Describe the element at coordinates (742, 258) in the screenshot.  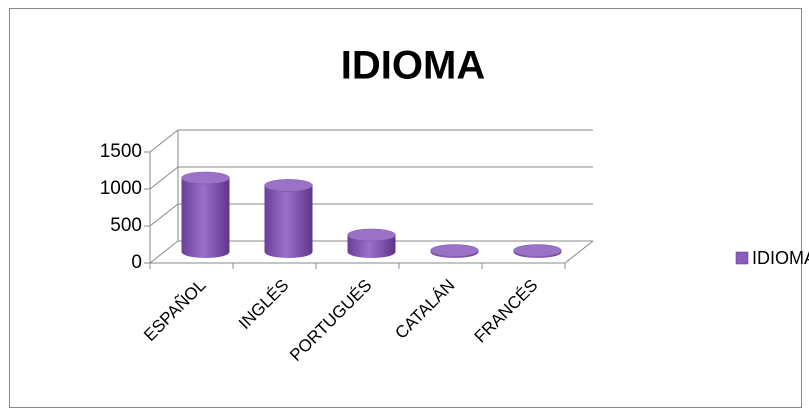
I see `legend-swatch` at that location.